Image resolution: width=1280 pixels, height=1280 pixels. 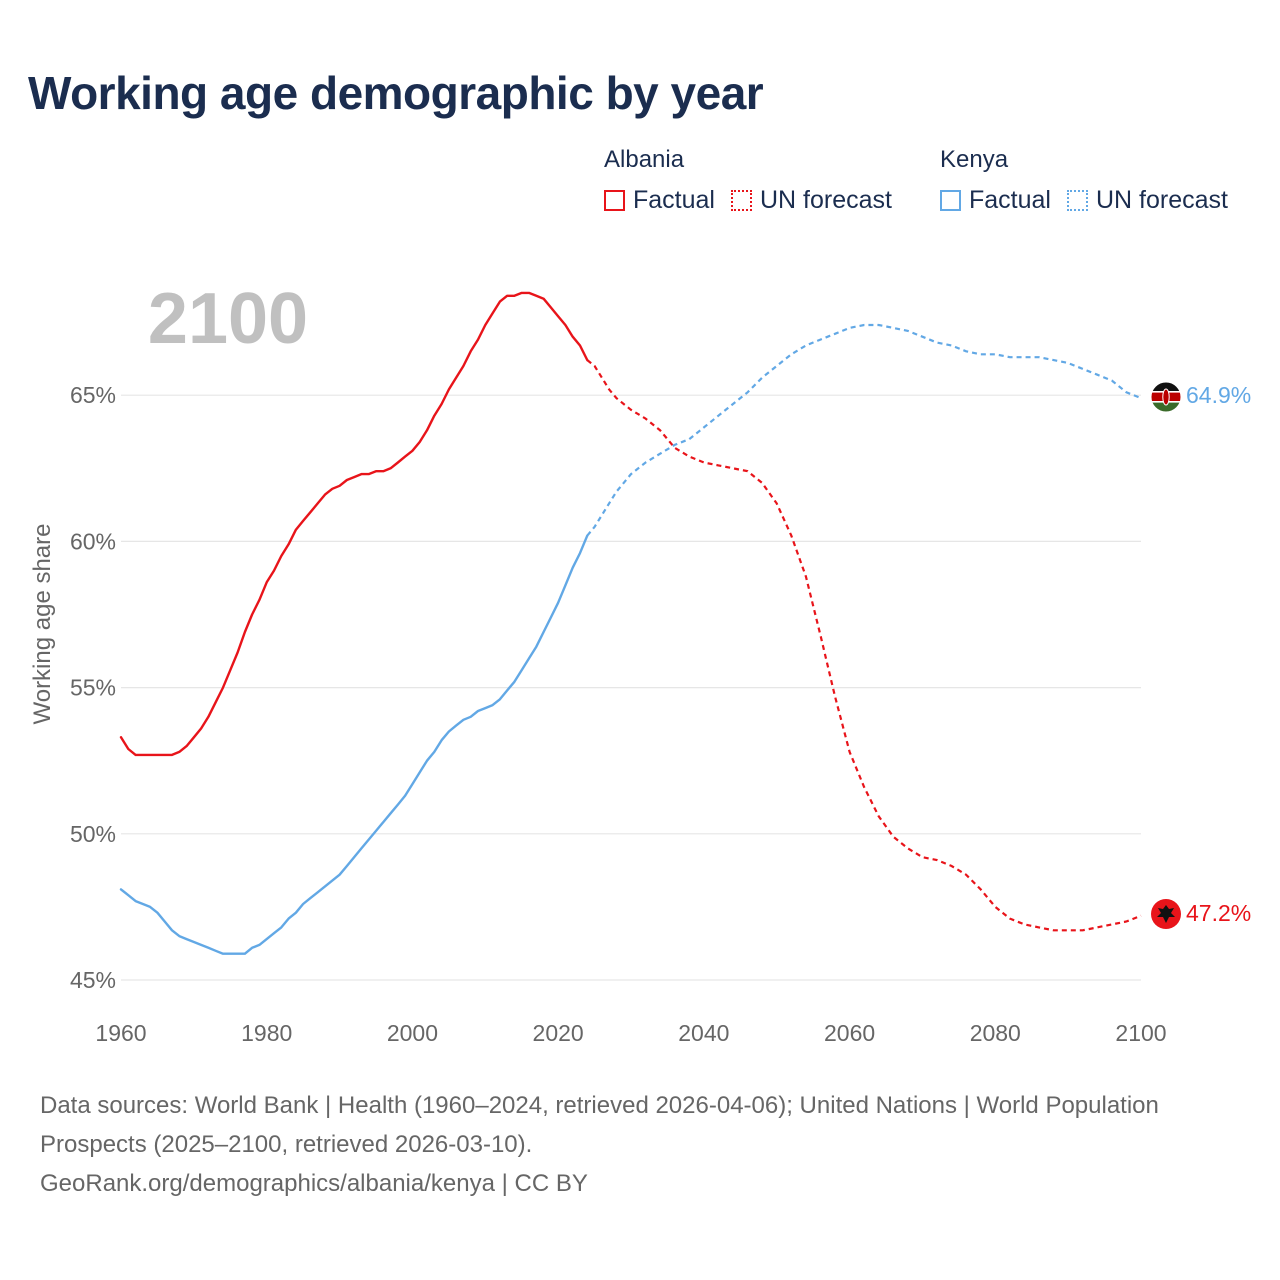 What do you see at coordinates (558, 1033) in the screenshot?
I see `x-tick-label: 2020` at bounding box center [558, 1033].